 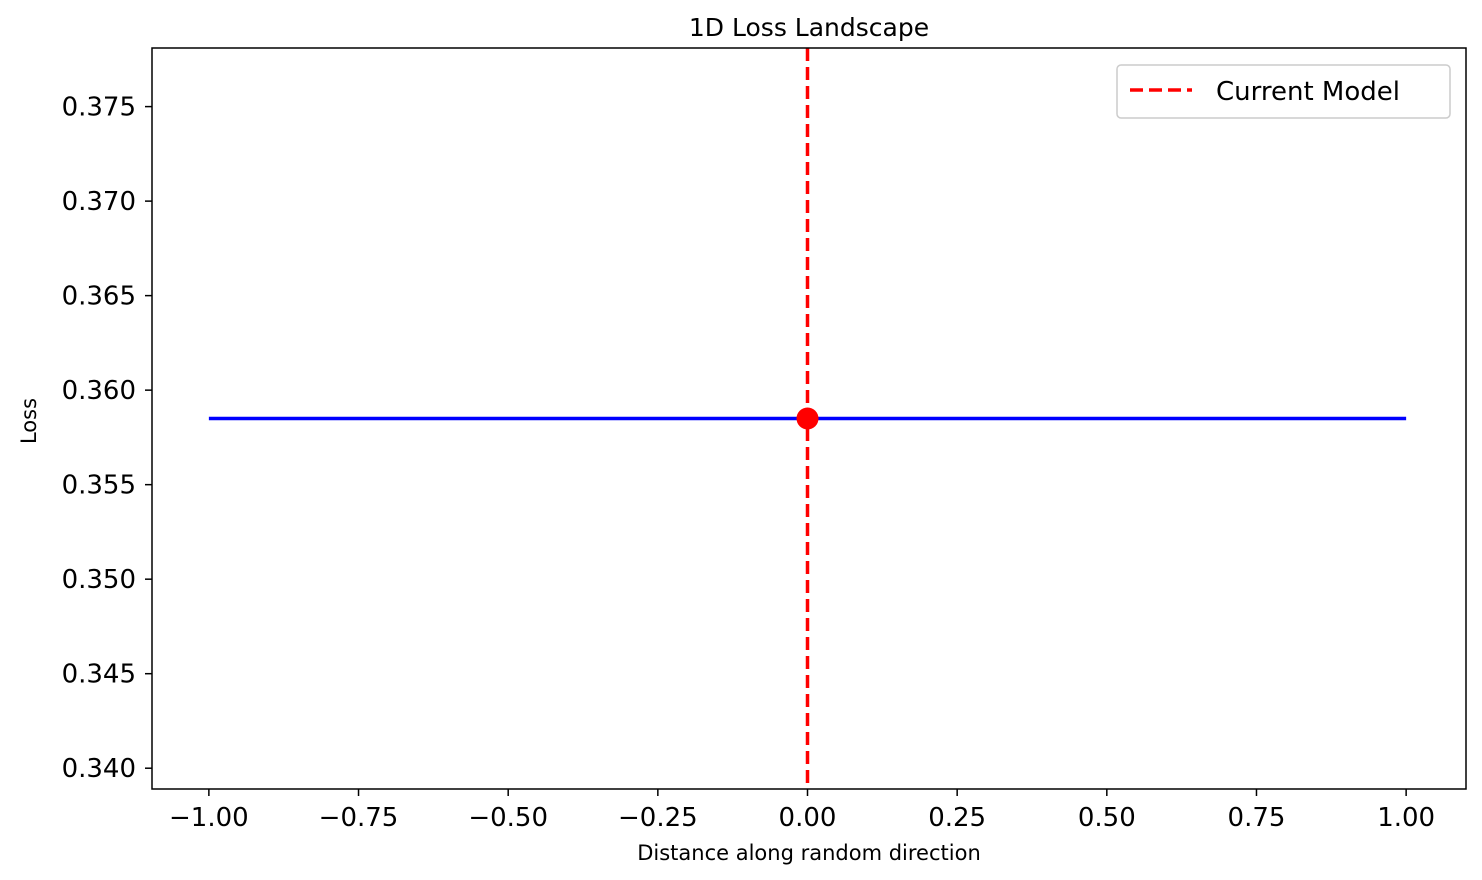 I want to click on y-axis: 0.340 0.345 0.350 0.355 0.360 0.365 0.370 0.375, so click(x=107, y=438).